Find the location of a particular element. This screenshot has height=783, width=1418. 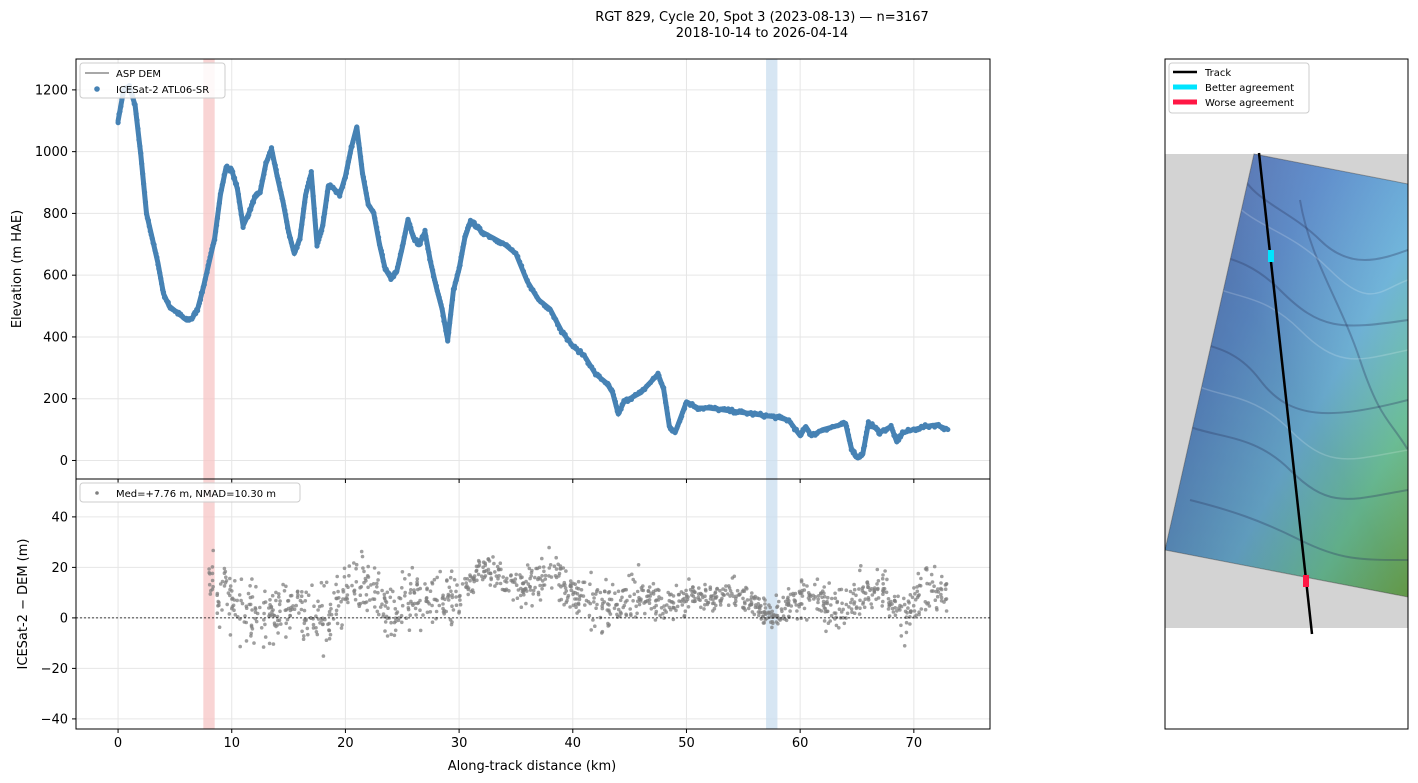

better-agreement-span is located at coordinates (772, 269).